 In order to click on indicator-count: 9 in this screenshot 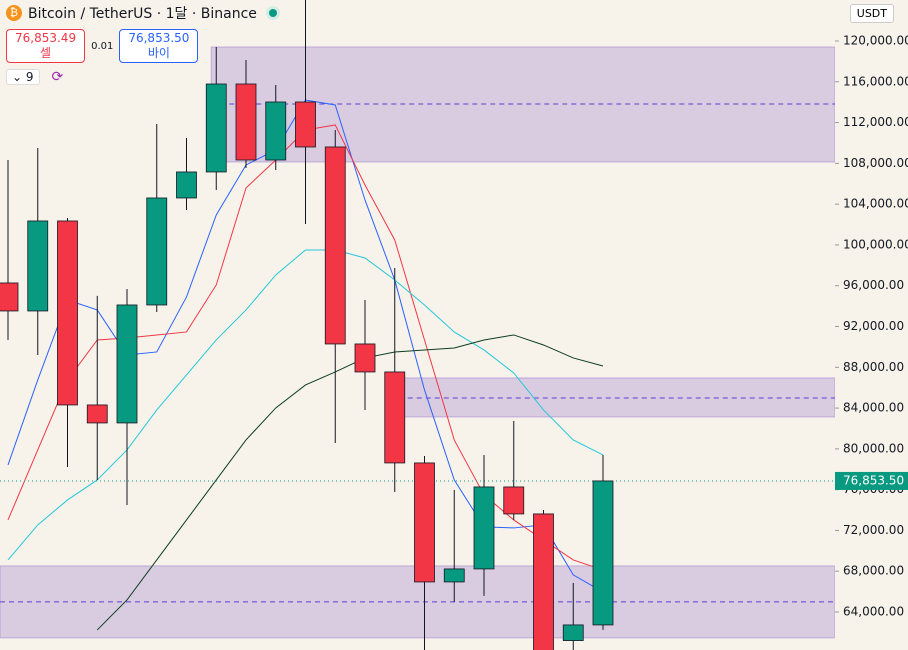, I will do `click(29, 77)`.